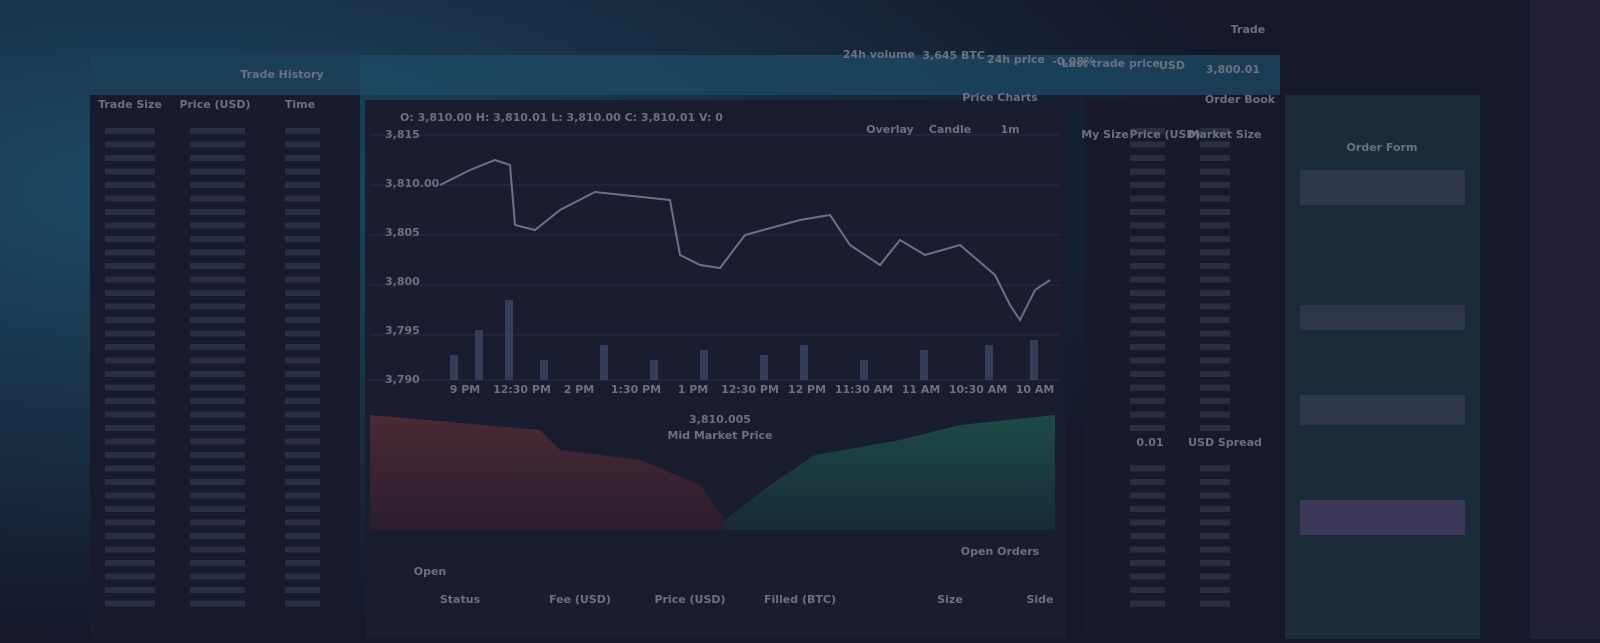 This screenshot has width=1600, height=643. I want to click on label: 24h price, so click(1016, 59).